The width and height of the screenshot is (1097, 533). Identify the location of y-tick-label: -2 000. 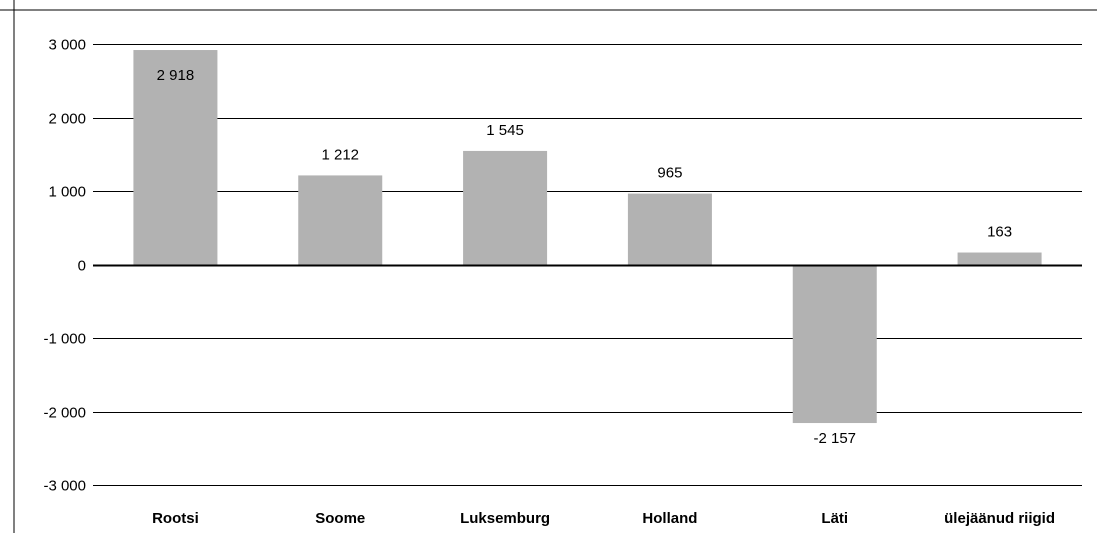
(64, 413).